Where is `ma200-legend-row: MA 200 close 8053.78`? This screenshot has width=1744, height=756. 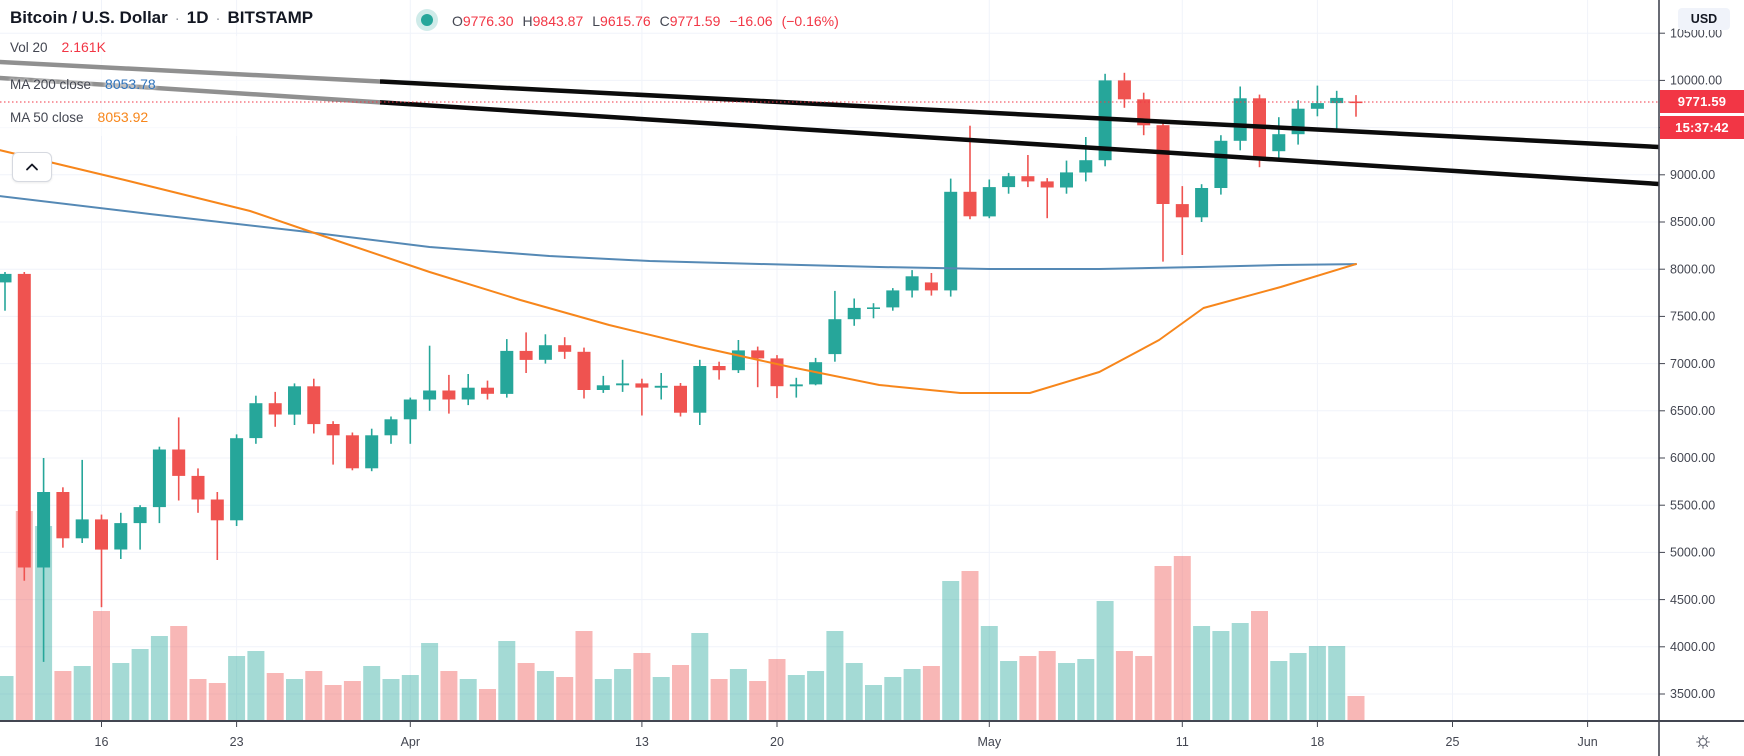
ma200-legend-row: MA 200 close 8053.78 is located at coordinates (83, 84).